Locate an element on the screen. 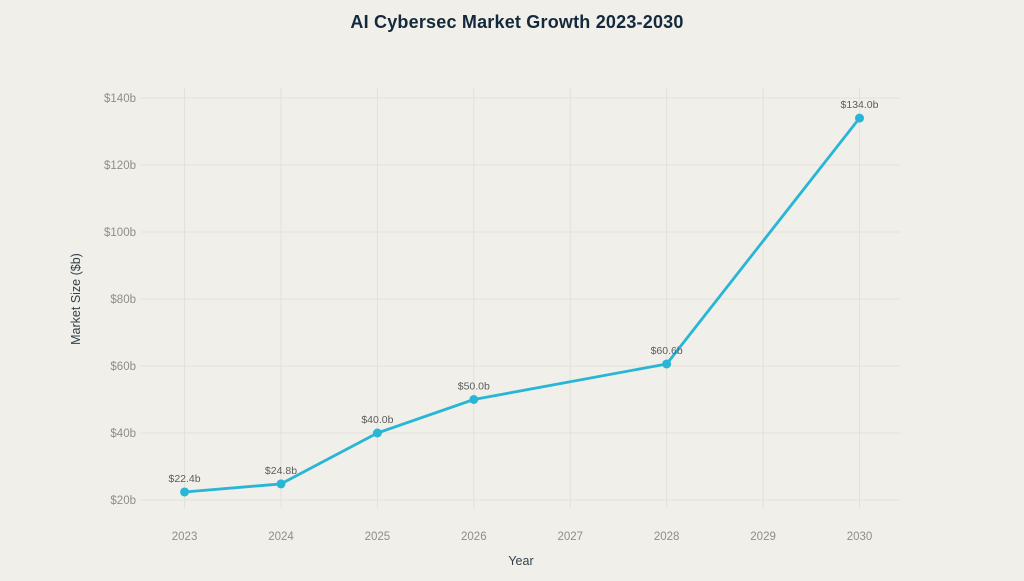  y-tick-label: $40b is located at coordinates (123, 434).